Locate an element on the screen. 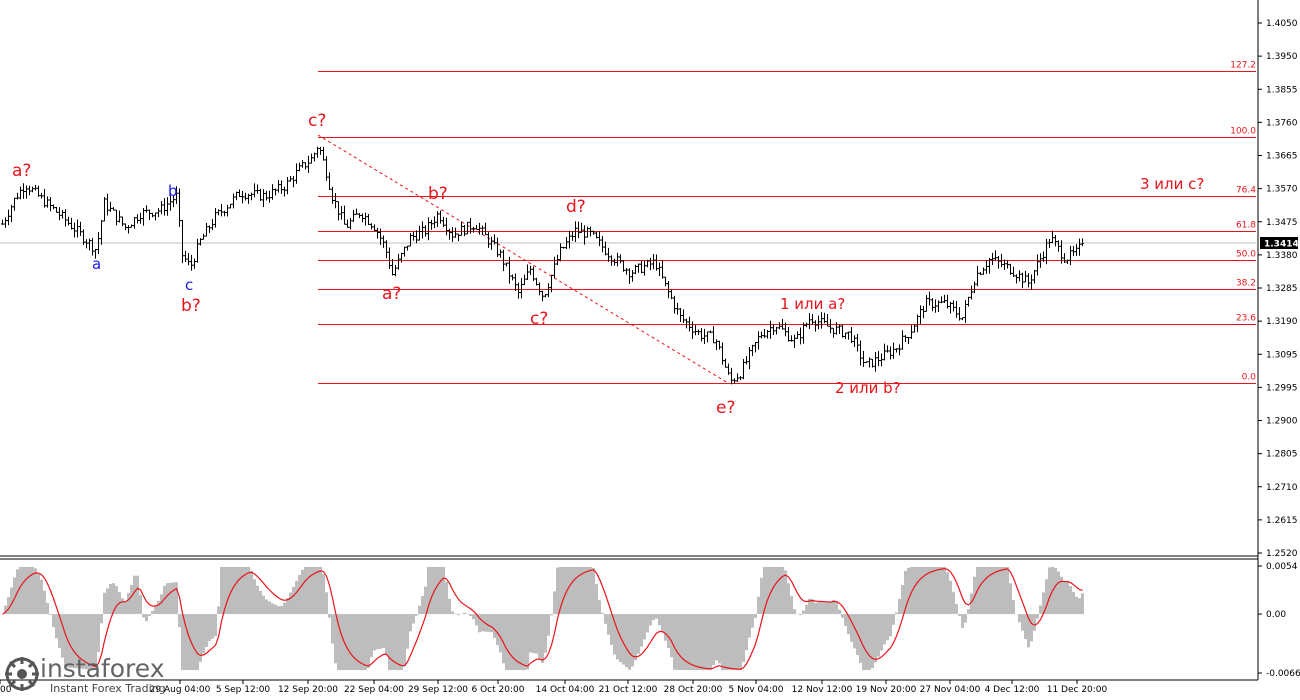 The height and width of the screenshot is (700, 1300). price-tick-label: 1.2520 is located at coordinates (1282, 554).